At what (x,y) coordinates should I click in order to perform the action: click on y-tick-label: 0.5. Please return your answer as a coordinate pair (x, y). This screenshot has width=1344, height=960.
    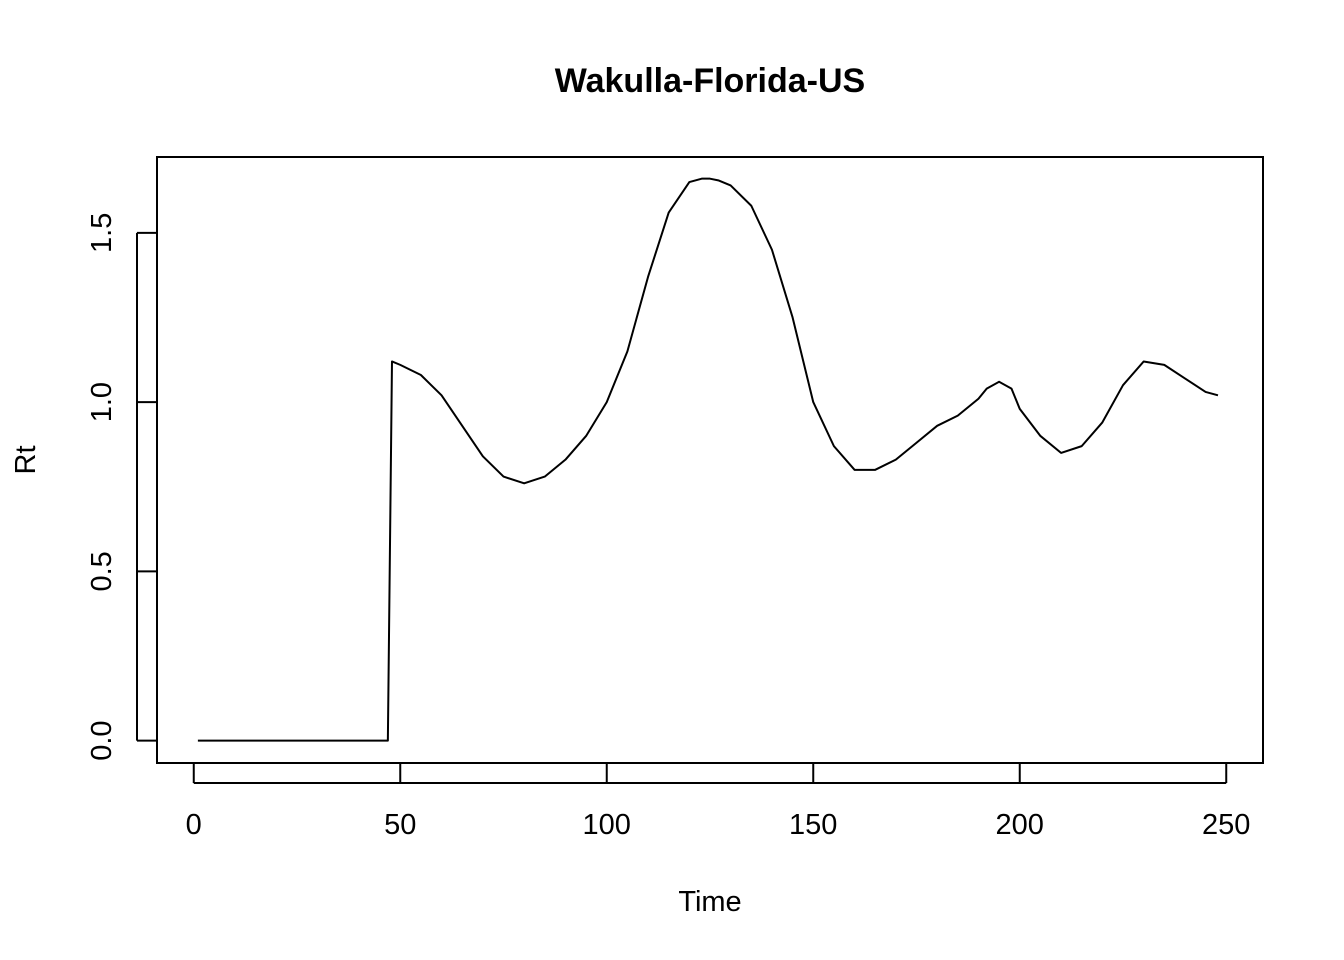
    Looking at the image, I should click on (102, 571).